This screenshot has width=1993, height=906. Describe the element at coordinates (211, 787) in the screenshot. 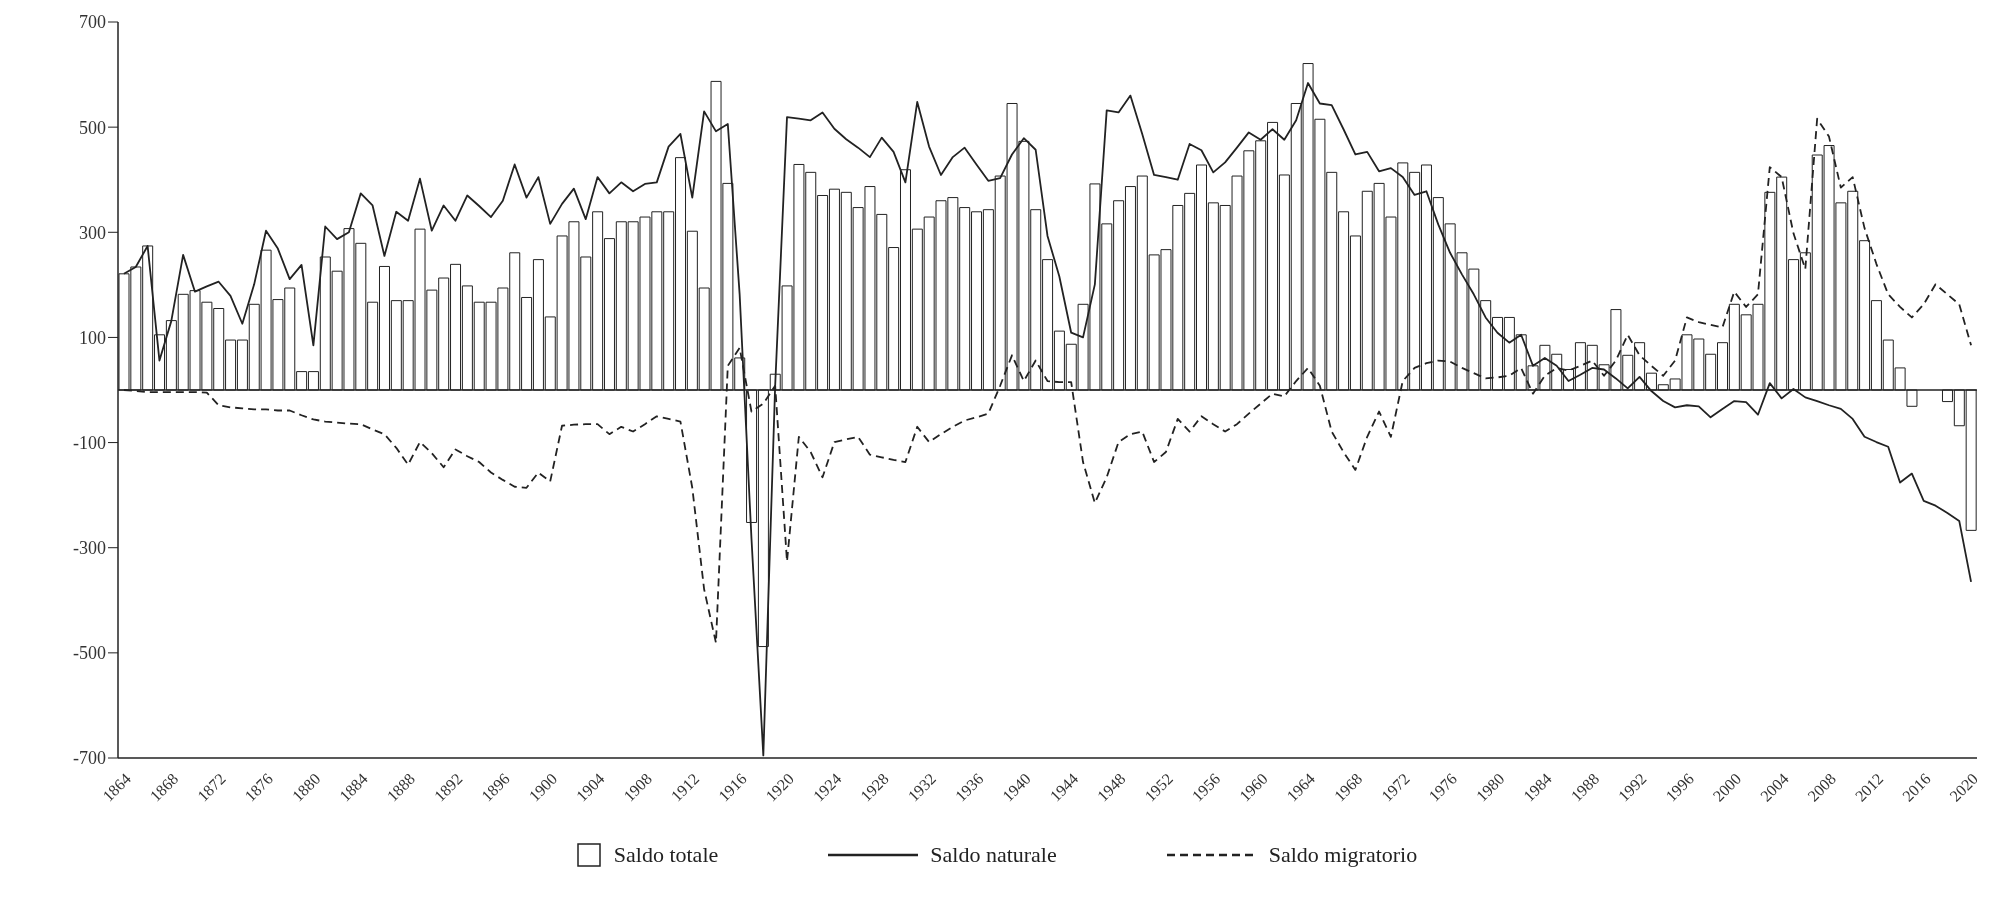

I see `x-tick-label: 1872` at that location.